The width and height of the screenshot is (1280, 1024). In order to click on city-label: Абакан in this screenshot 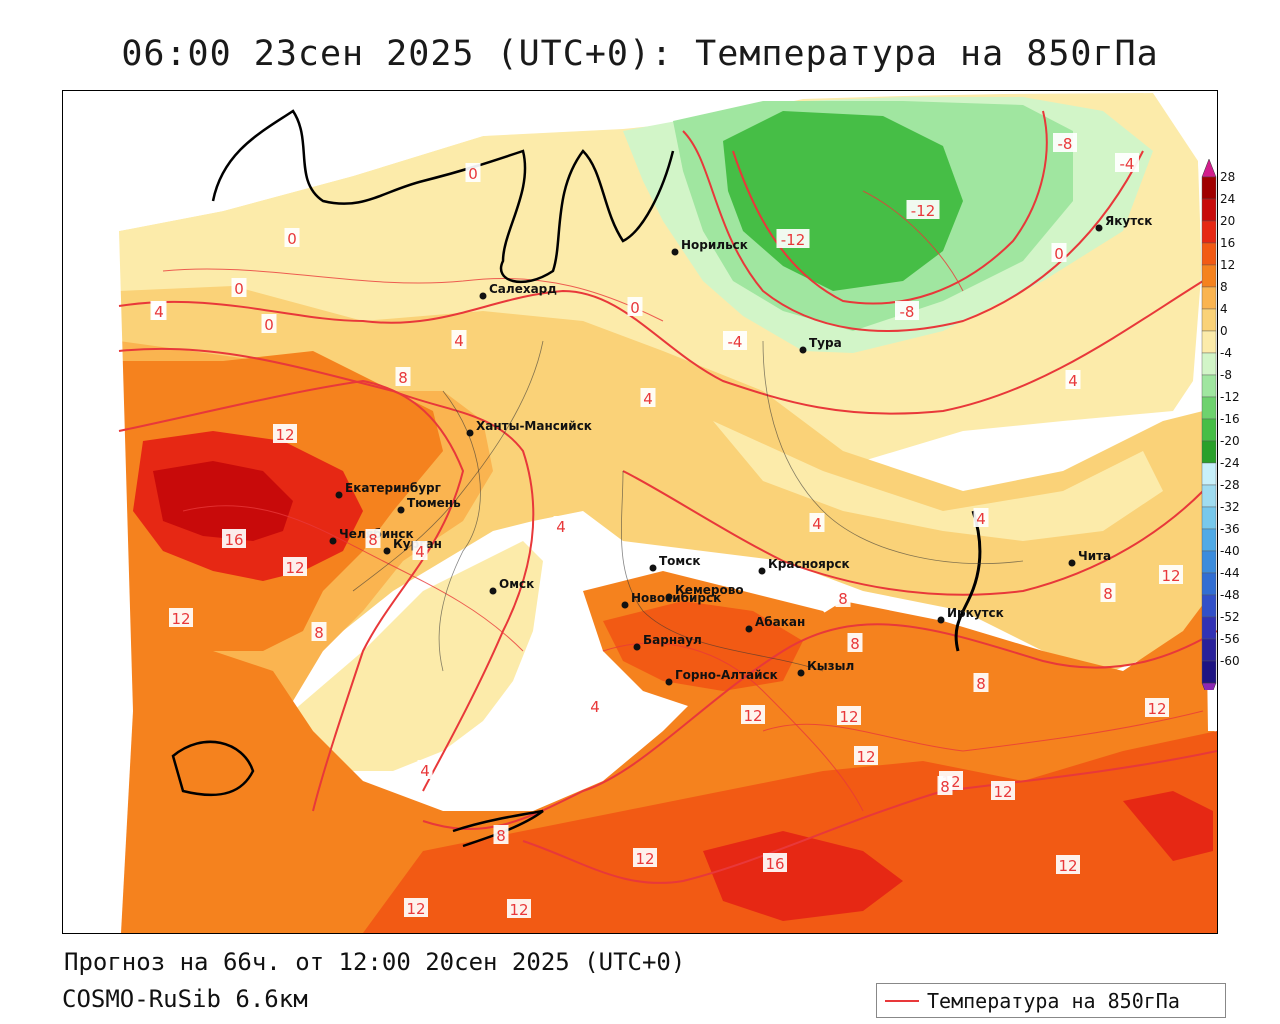, I will do `click(780, 622)`.